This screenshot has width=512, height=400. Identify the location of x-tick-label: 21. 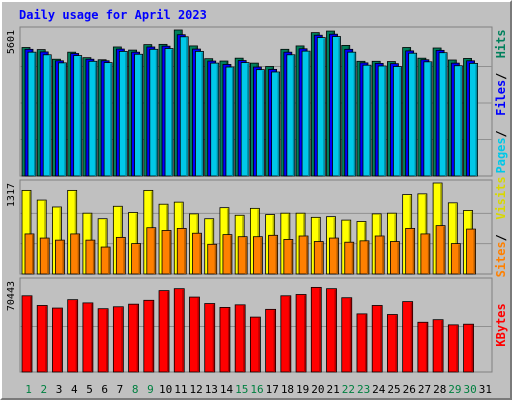
(333, 389).